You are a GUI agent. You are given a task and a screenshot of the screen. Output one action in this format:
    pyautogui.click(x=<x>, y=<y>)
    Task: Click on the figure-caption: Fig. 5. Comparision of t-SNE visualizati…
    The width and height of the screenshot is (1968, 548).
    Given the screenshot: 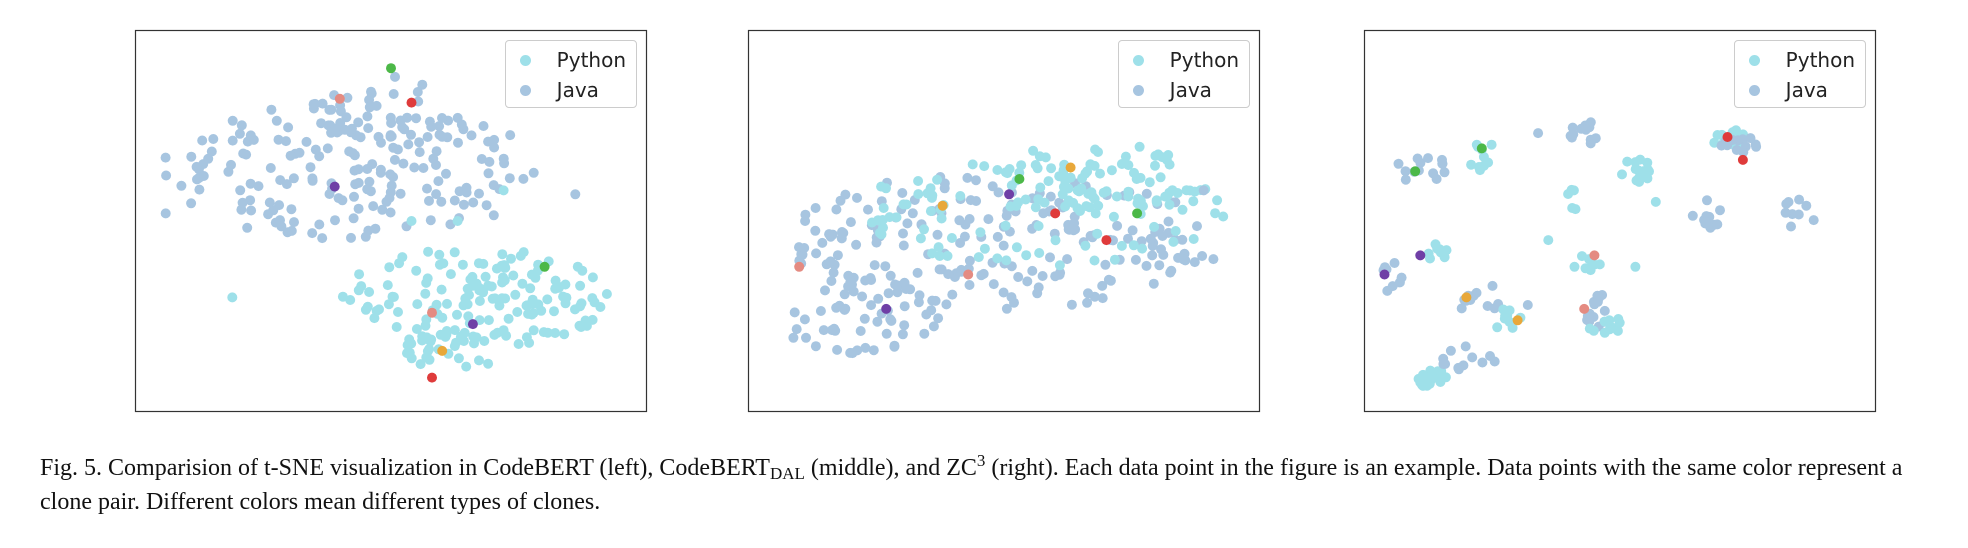 What is the action you would take?
    pyautogui.click(x=990, y=481)
    